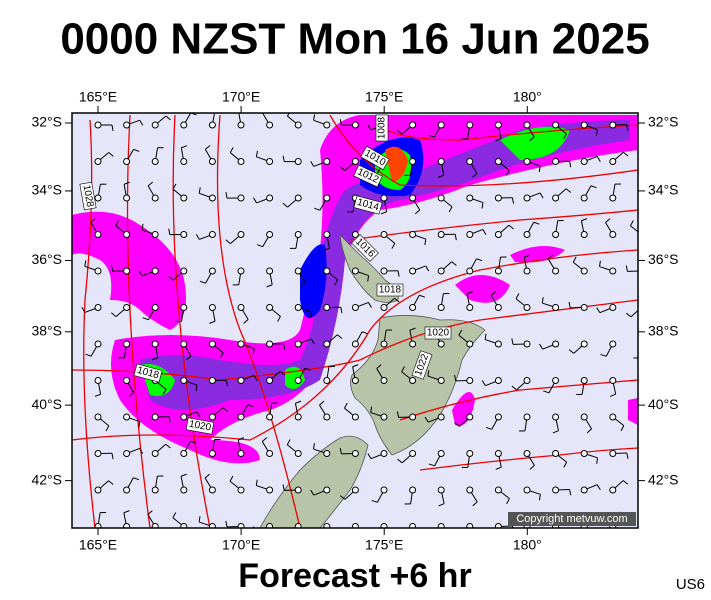 The image size is (711, 600). Describe the element at coordinates (438, 333) in the screenshot. I see `isobar-label: 1020` at that location.